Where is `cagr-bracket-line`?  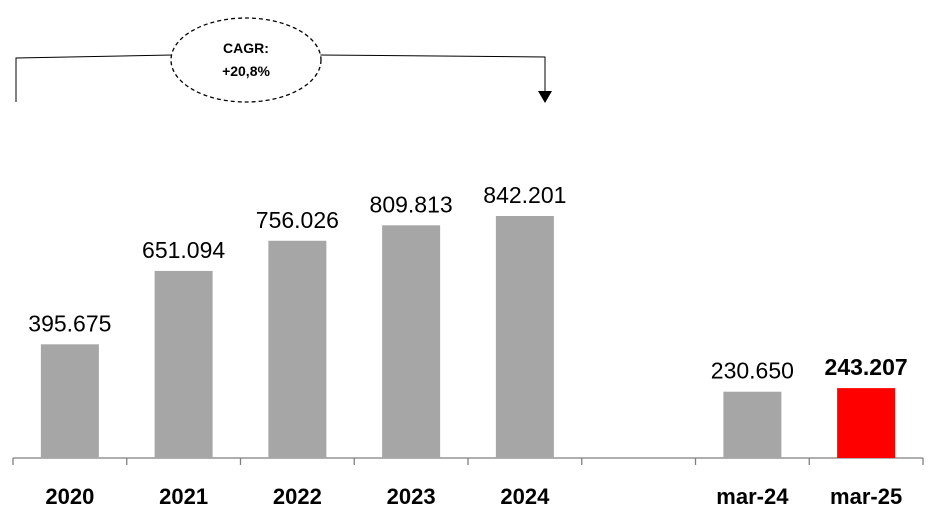
cagr-bracket-line is located at coordinates (94, 78).